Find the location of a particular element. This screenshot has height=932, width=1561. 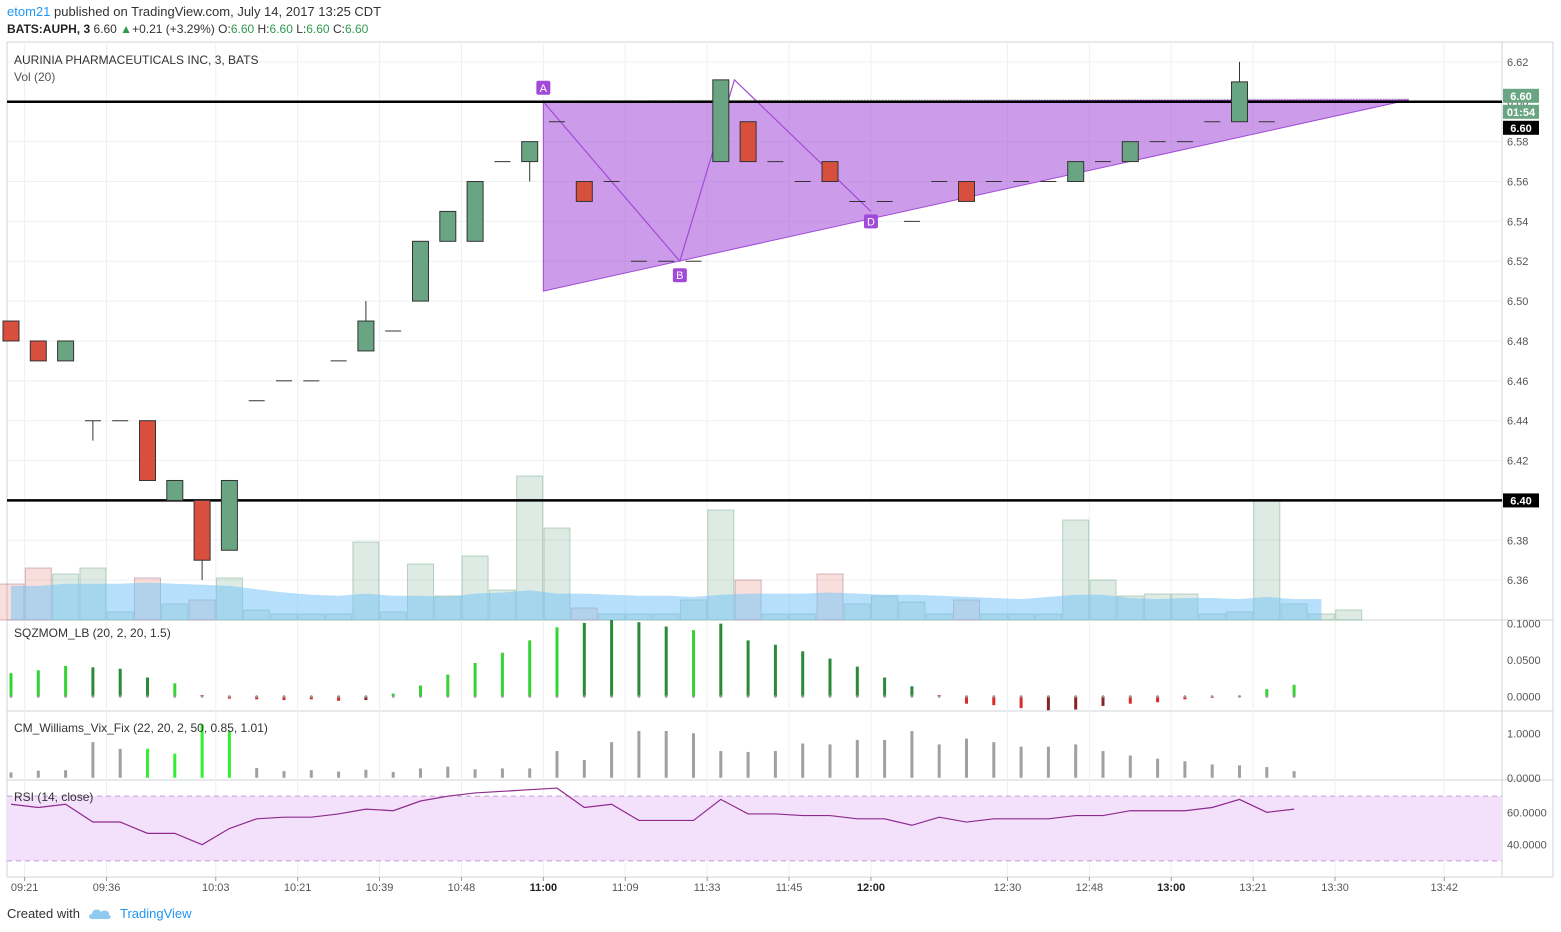

time-tick-label: 10:21 is located at coordinates (298, 888).